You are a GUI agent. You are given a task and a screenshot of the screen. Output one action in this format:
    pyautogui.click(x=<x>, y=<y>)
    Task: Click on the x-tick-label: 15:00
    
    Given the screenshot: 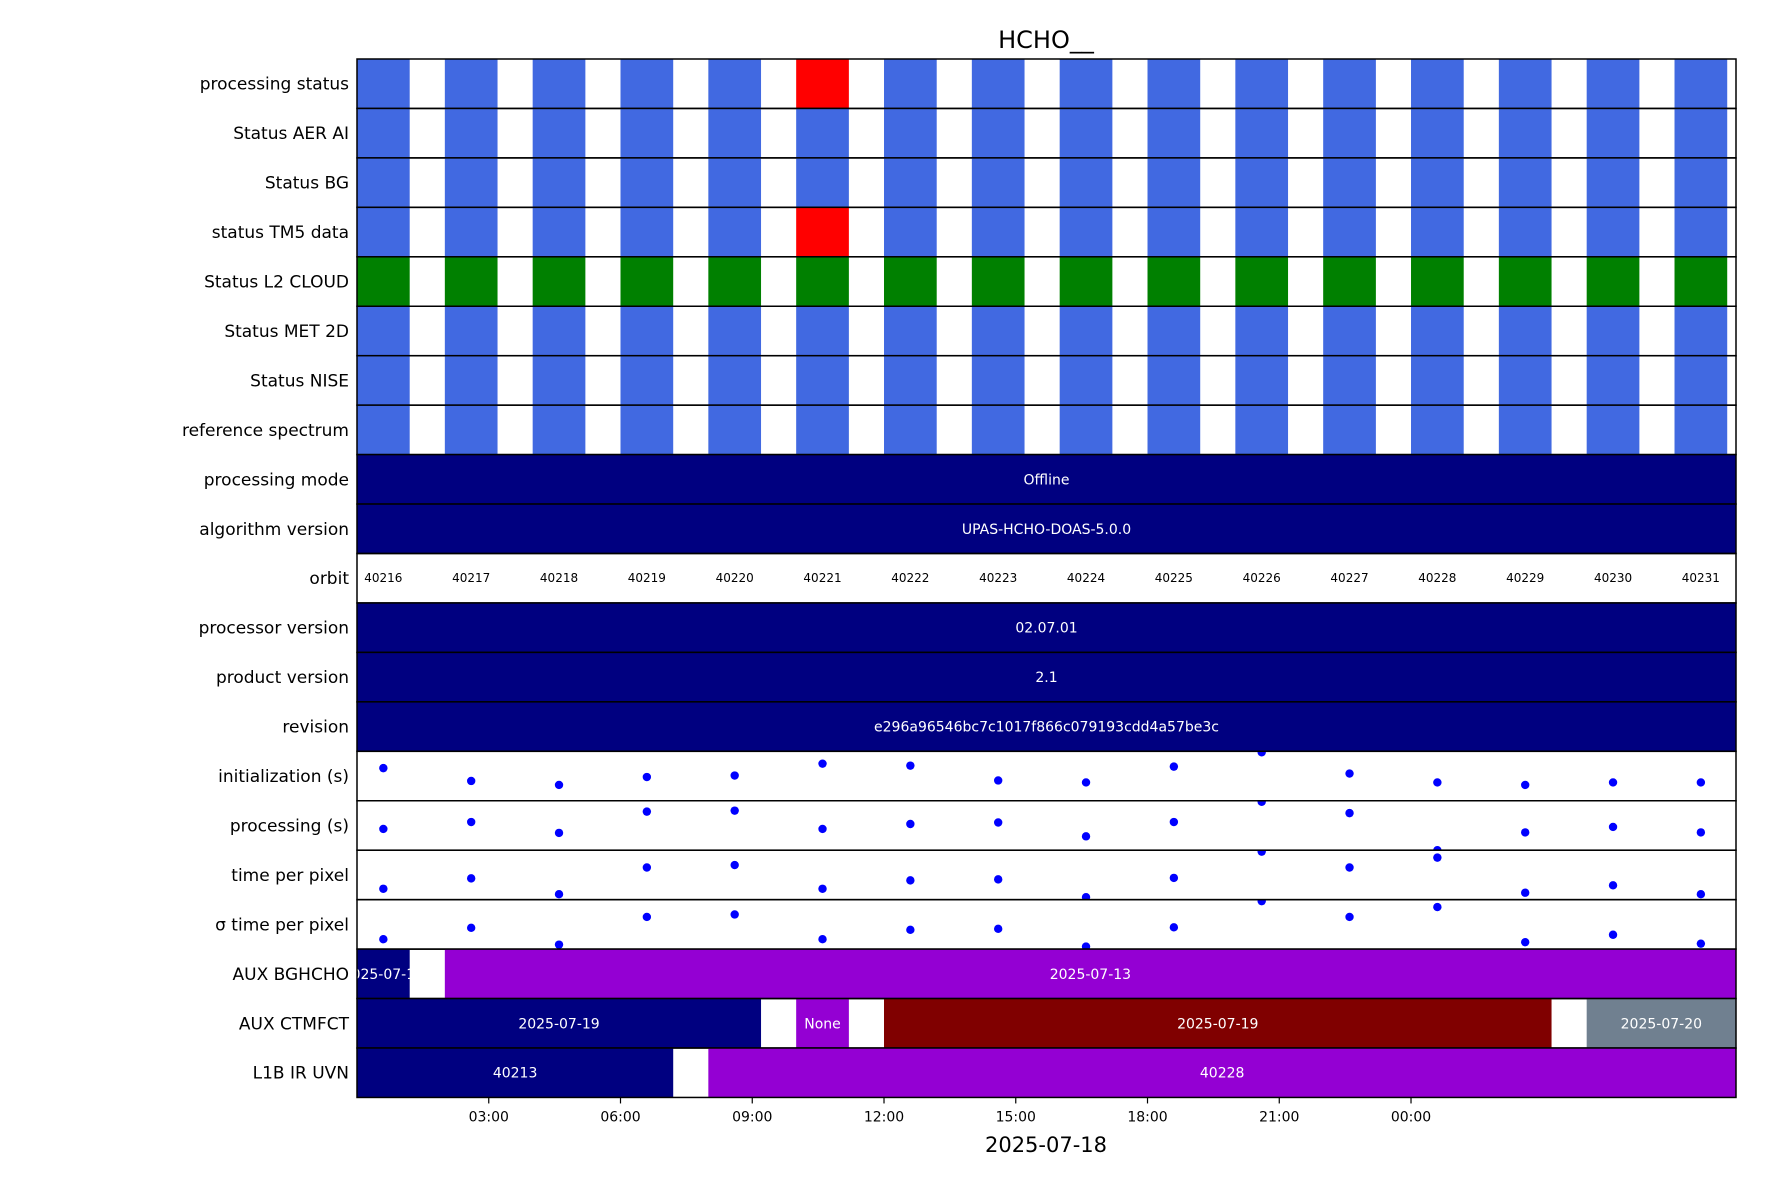 What is the action you would take?
    pyautogui.click(x=1016, y=1117)
    